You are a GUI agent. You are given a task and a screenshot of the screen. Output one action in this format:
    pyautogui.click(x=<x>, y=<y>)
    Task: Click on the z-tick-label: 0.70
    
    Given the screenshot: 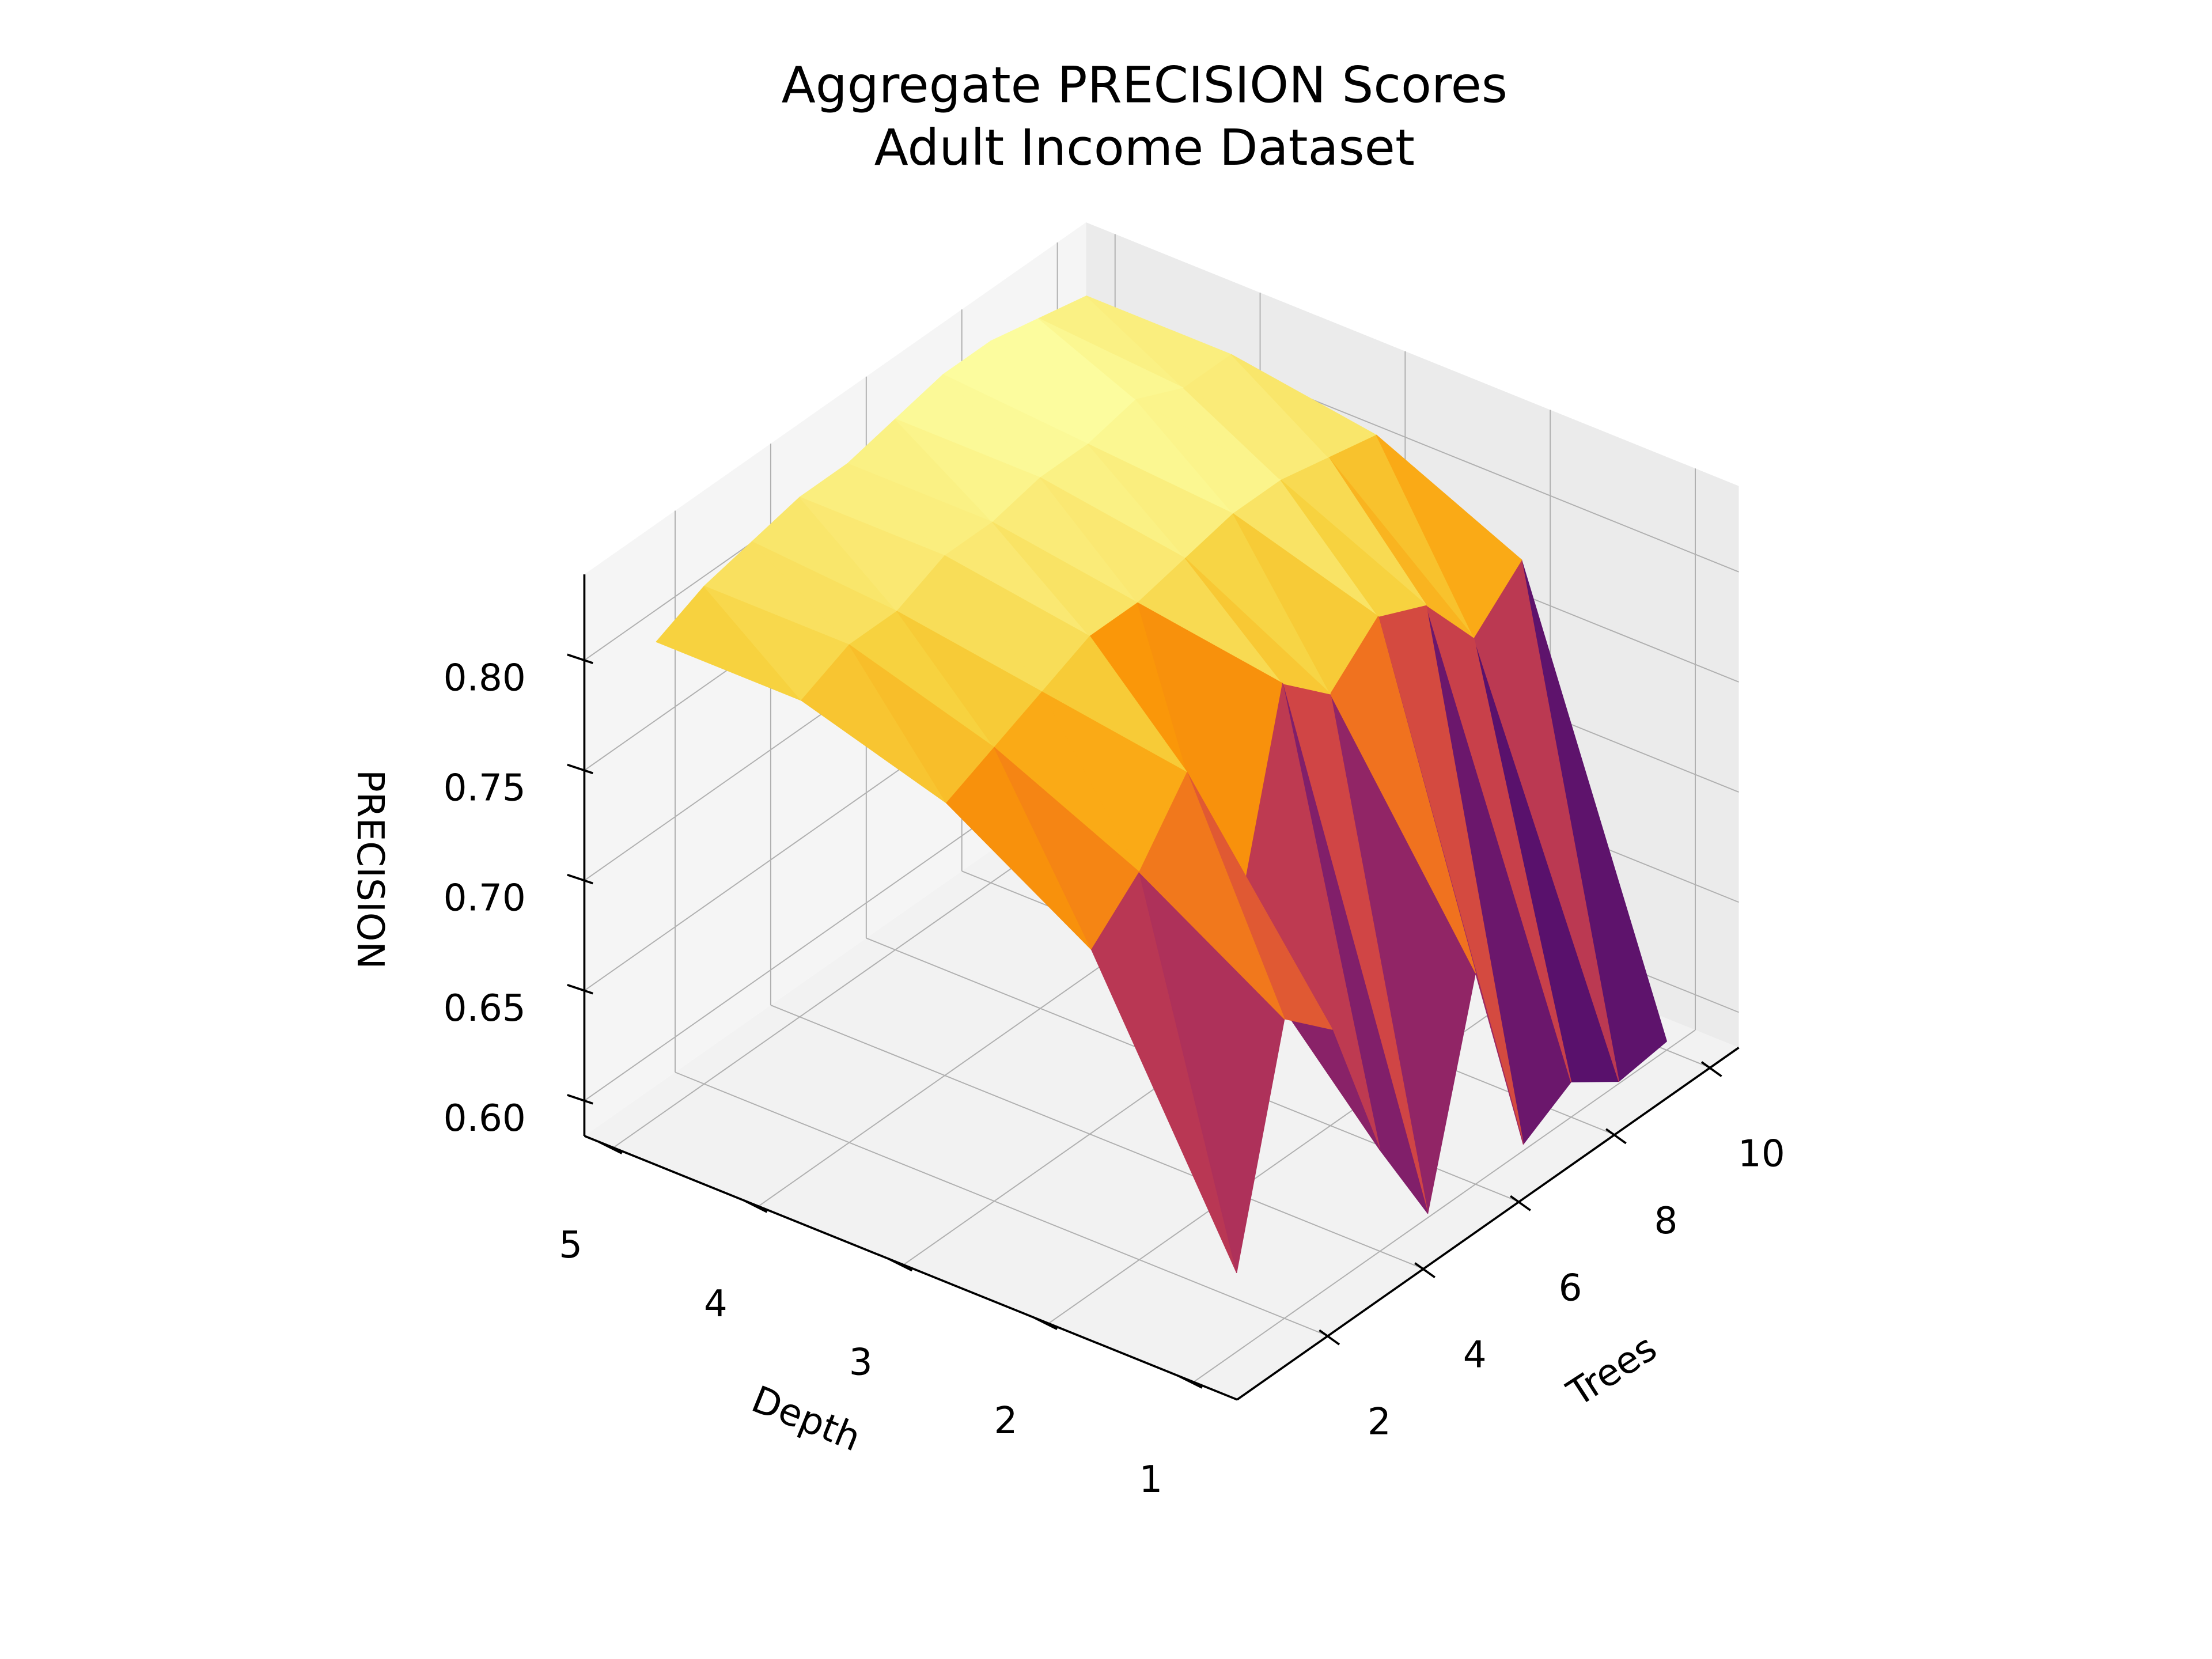 What is the action you would take?
    pyautogui.click(x=485, y=898)
    